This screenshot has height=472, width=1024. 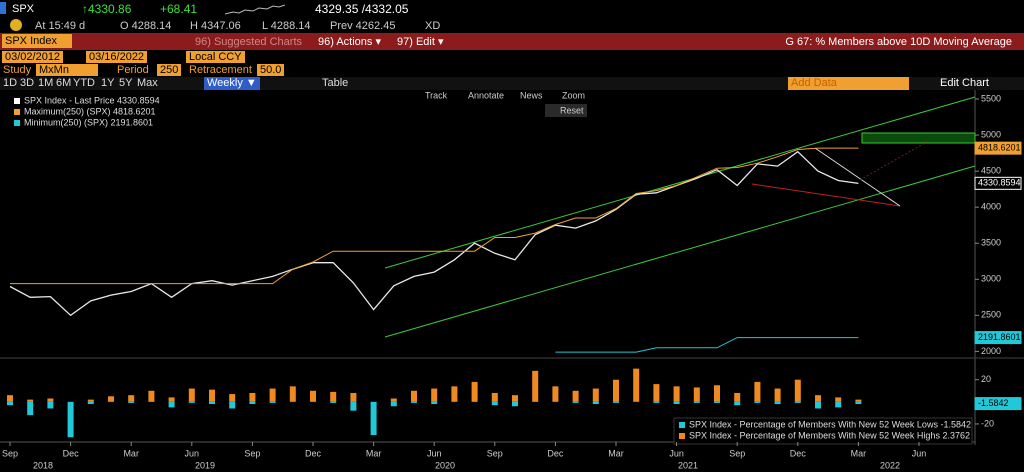 I want to click on end-date: 03/16/2022, so click(x=117, y=57).